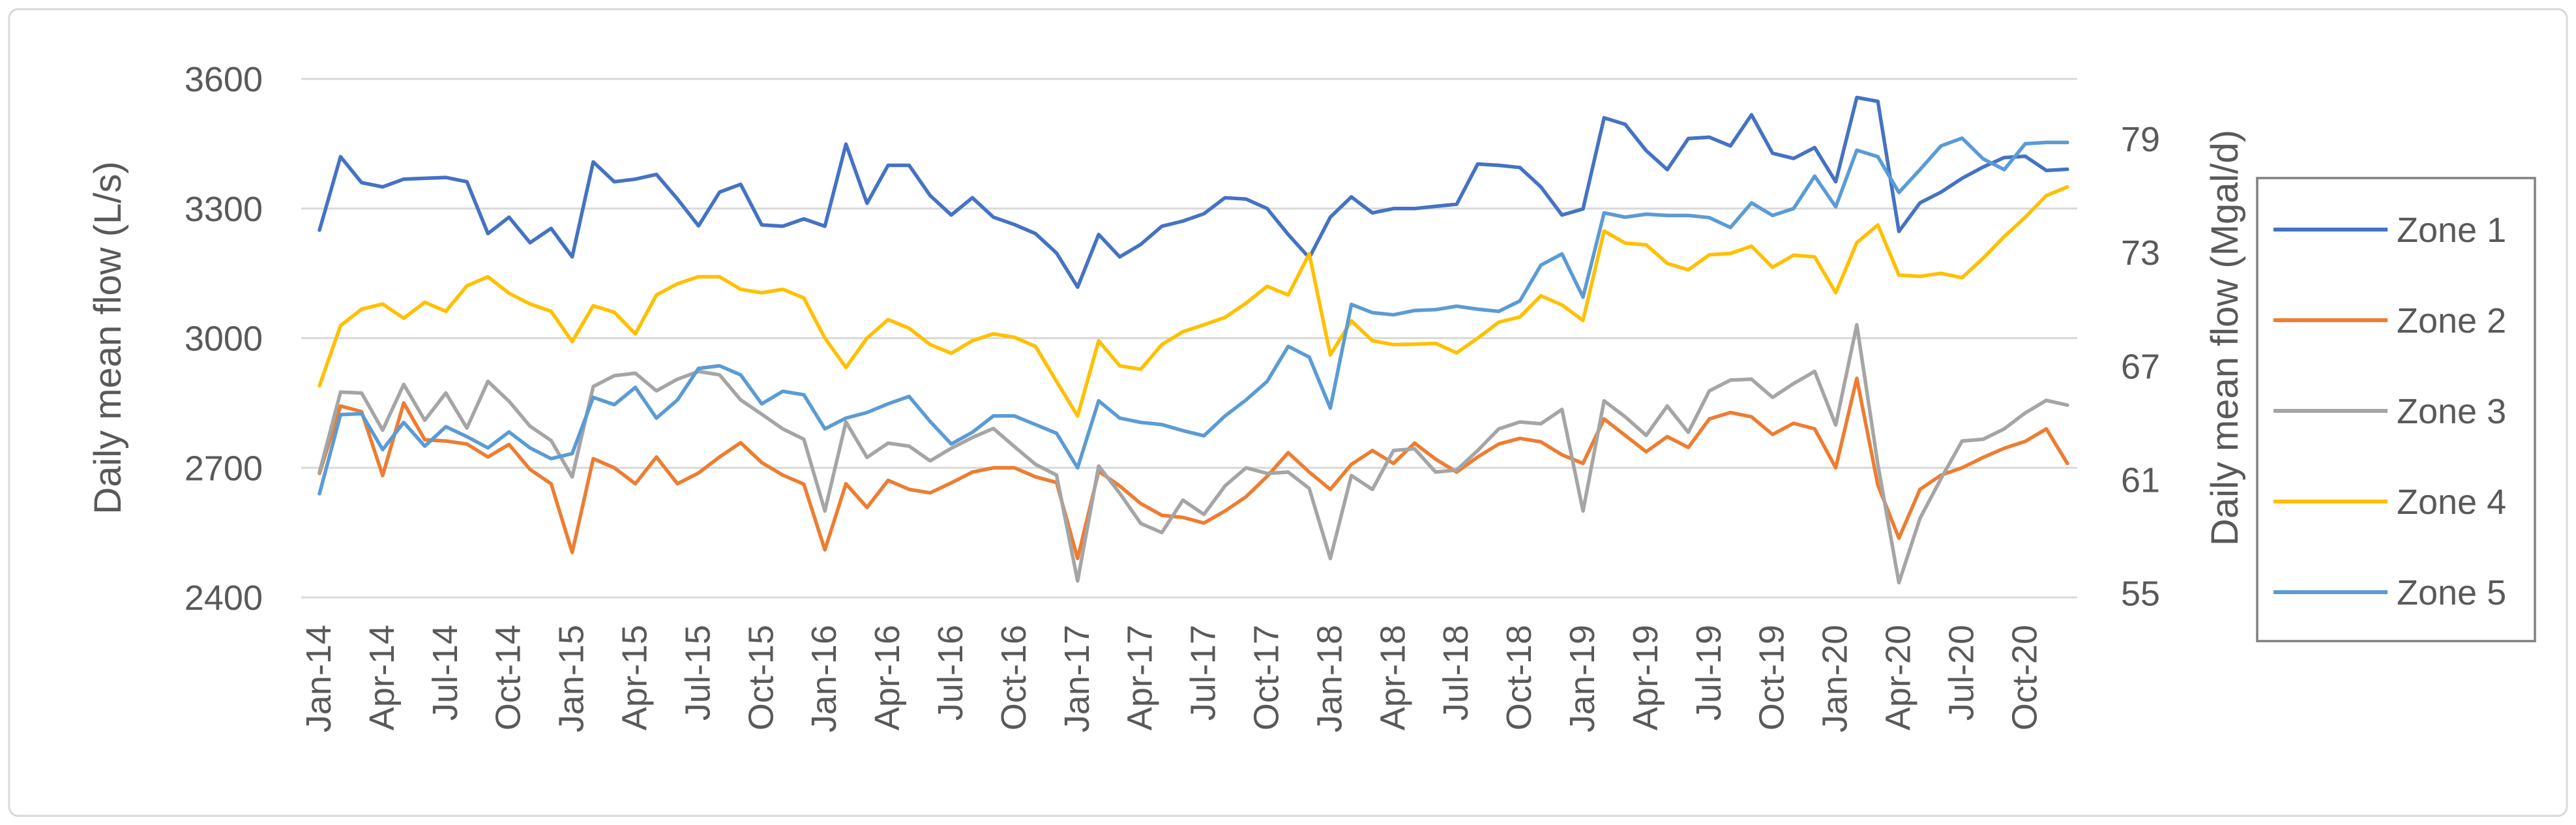 The image size is (2576, 825). Describe the element at coordinates (2140, 594) in the screenshot. I see `right-axis-tick-label: 55` at that location.